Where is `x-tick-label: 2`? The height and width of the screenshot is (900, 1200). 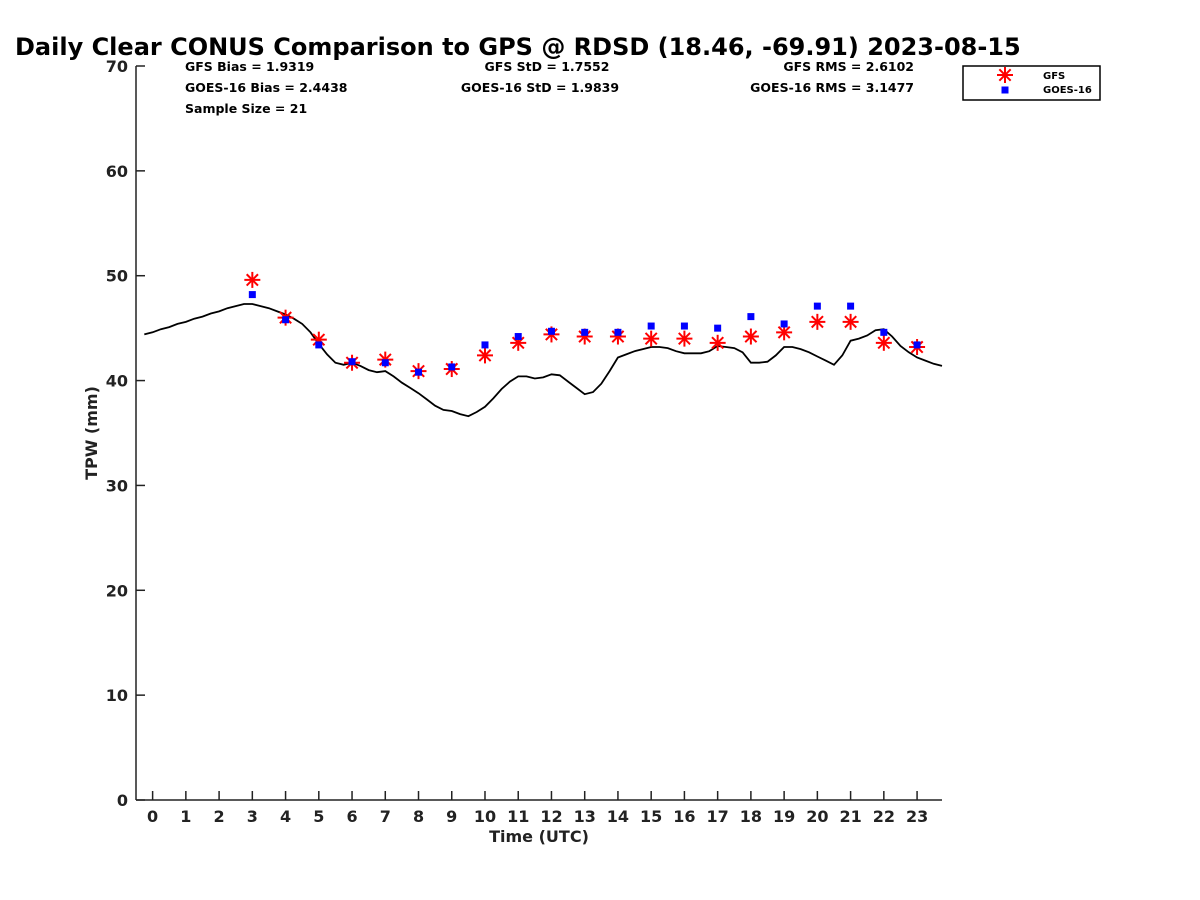
x-tick-label: 2 is located at coordinates (219, 816).